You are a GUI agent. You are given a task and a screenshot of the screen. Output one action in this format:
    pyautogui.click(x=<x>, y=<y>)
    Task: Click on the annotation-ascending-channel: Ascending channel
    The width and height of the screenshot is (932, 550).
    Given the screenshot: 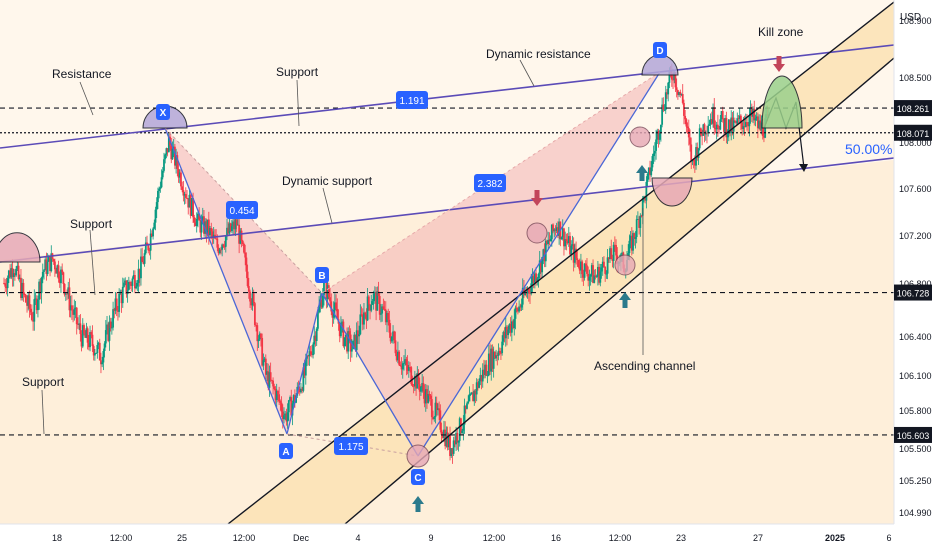 What is the action you would take?
    pyautogui.click(x=644, y=366)
    